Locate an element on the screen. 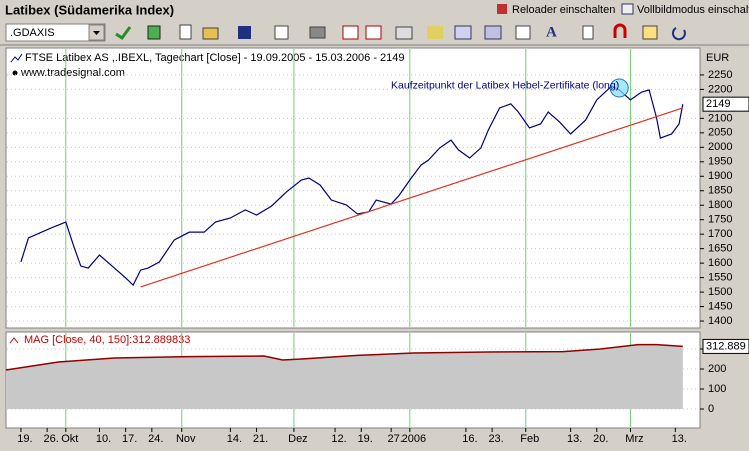 The width and height of the screenshot is (749, 451). tool-window is located at coordinates (404, 33).